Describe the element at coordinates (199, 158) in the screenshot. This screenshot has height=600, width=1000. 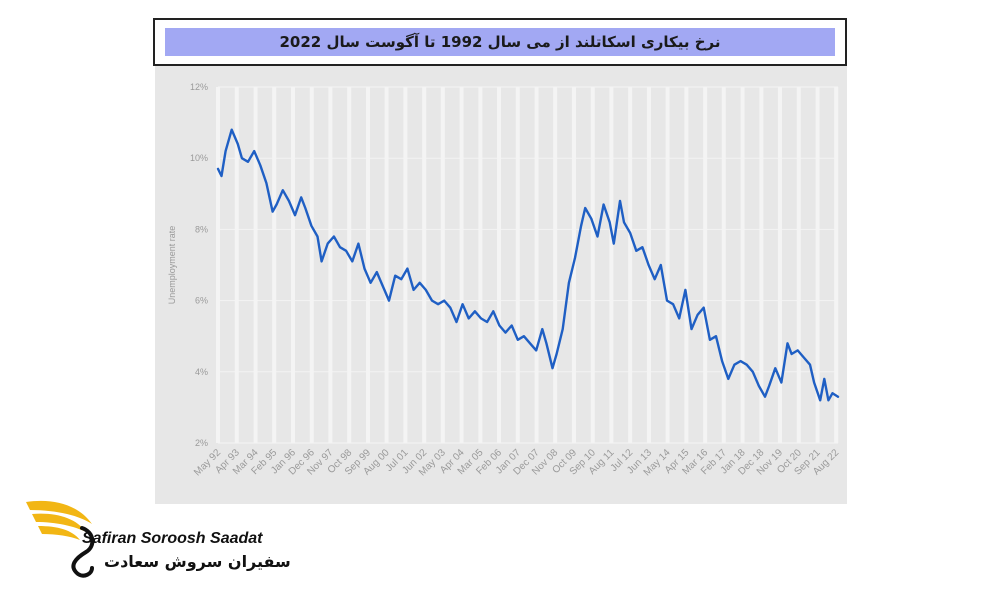
I see `y-tick-label: 10%` at that location.